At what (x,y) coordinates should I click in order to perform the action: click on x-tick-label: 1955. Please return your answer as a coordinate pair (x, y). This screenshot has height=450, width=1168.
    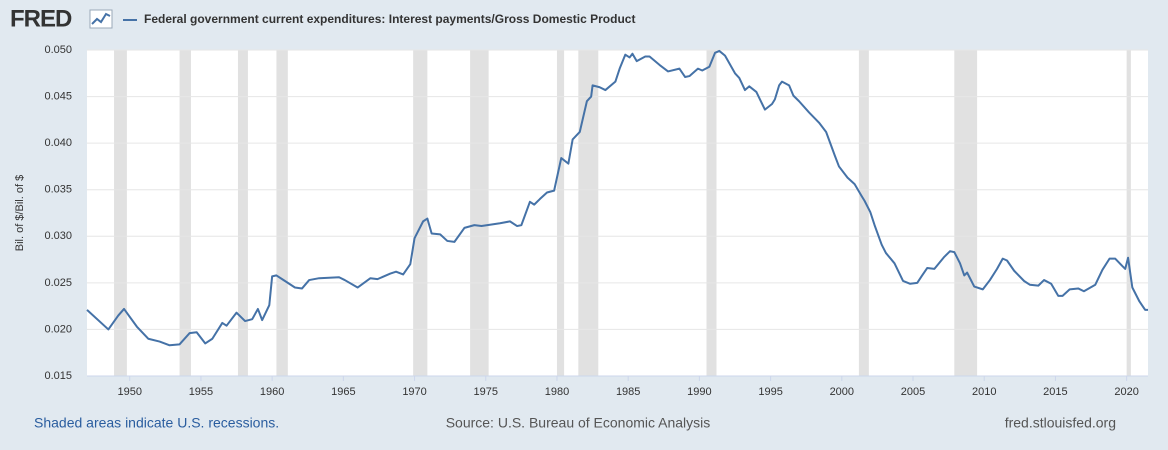
    Looking at the image, I should click on (201, 392).